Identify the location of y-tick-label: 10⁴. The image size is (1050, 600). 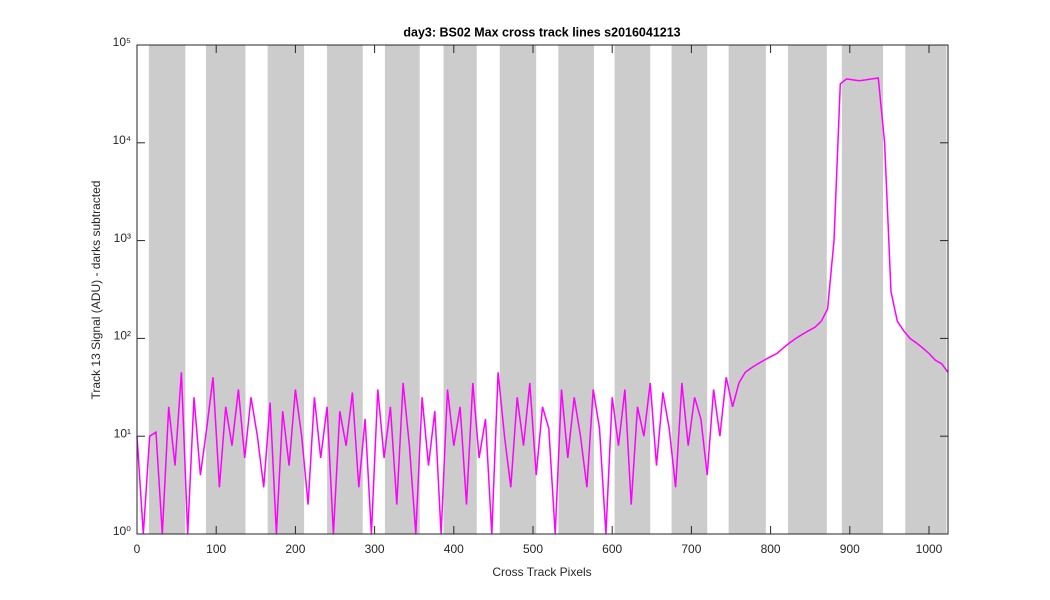
(121, 140).